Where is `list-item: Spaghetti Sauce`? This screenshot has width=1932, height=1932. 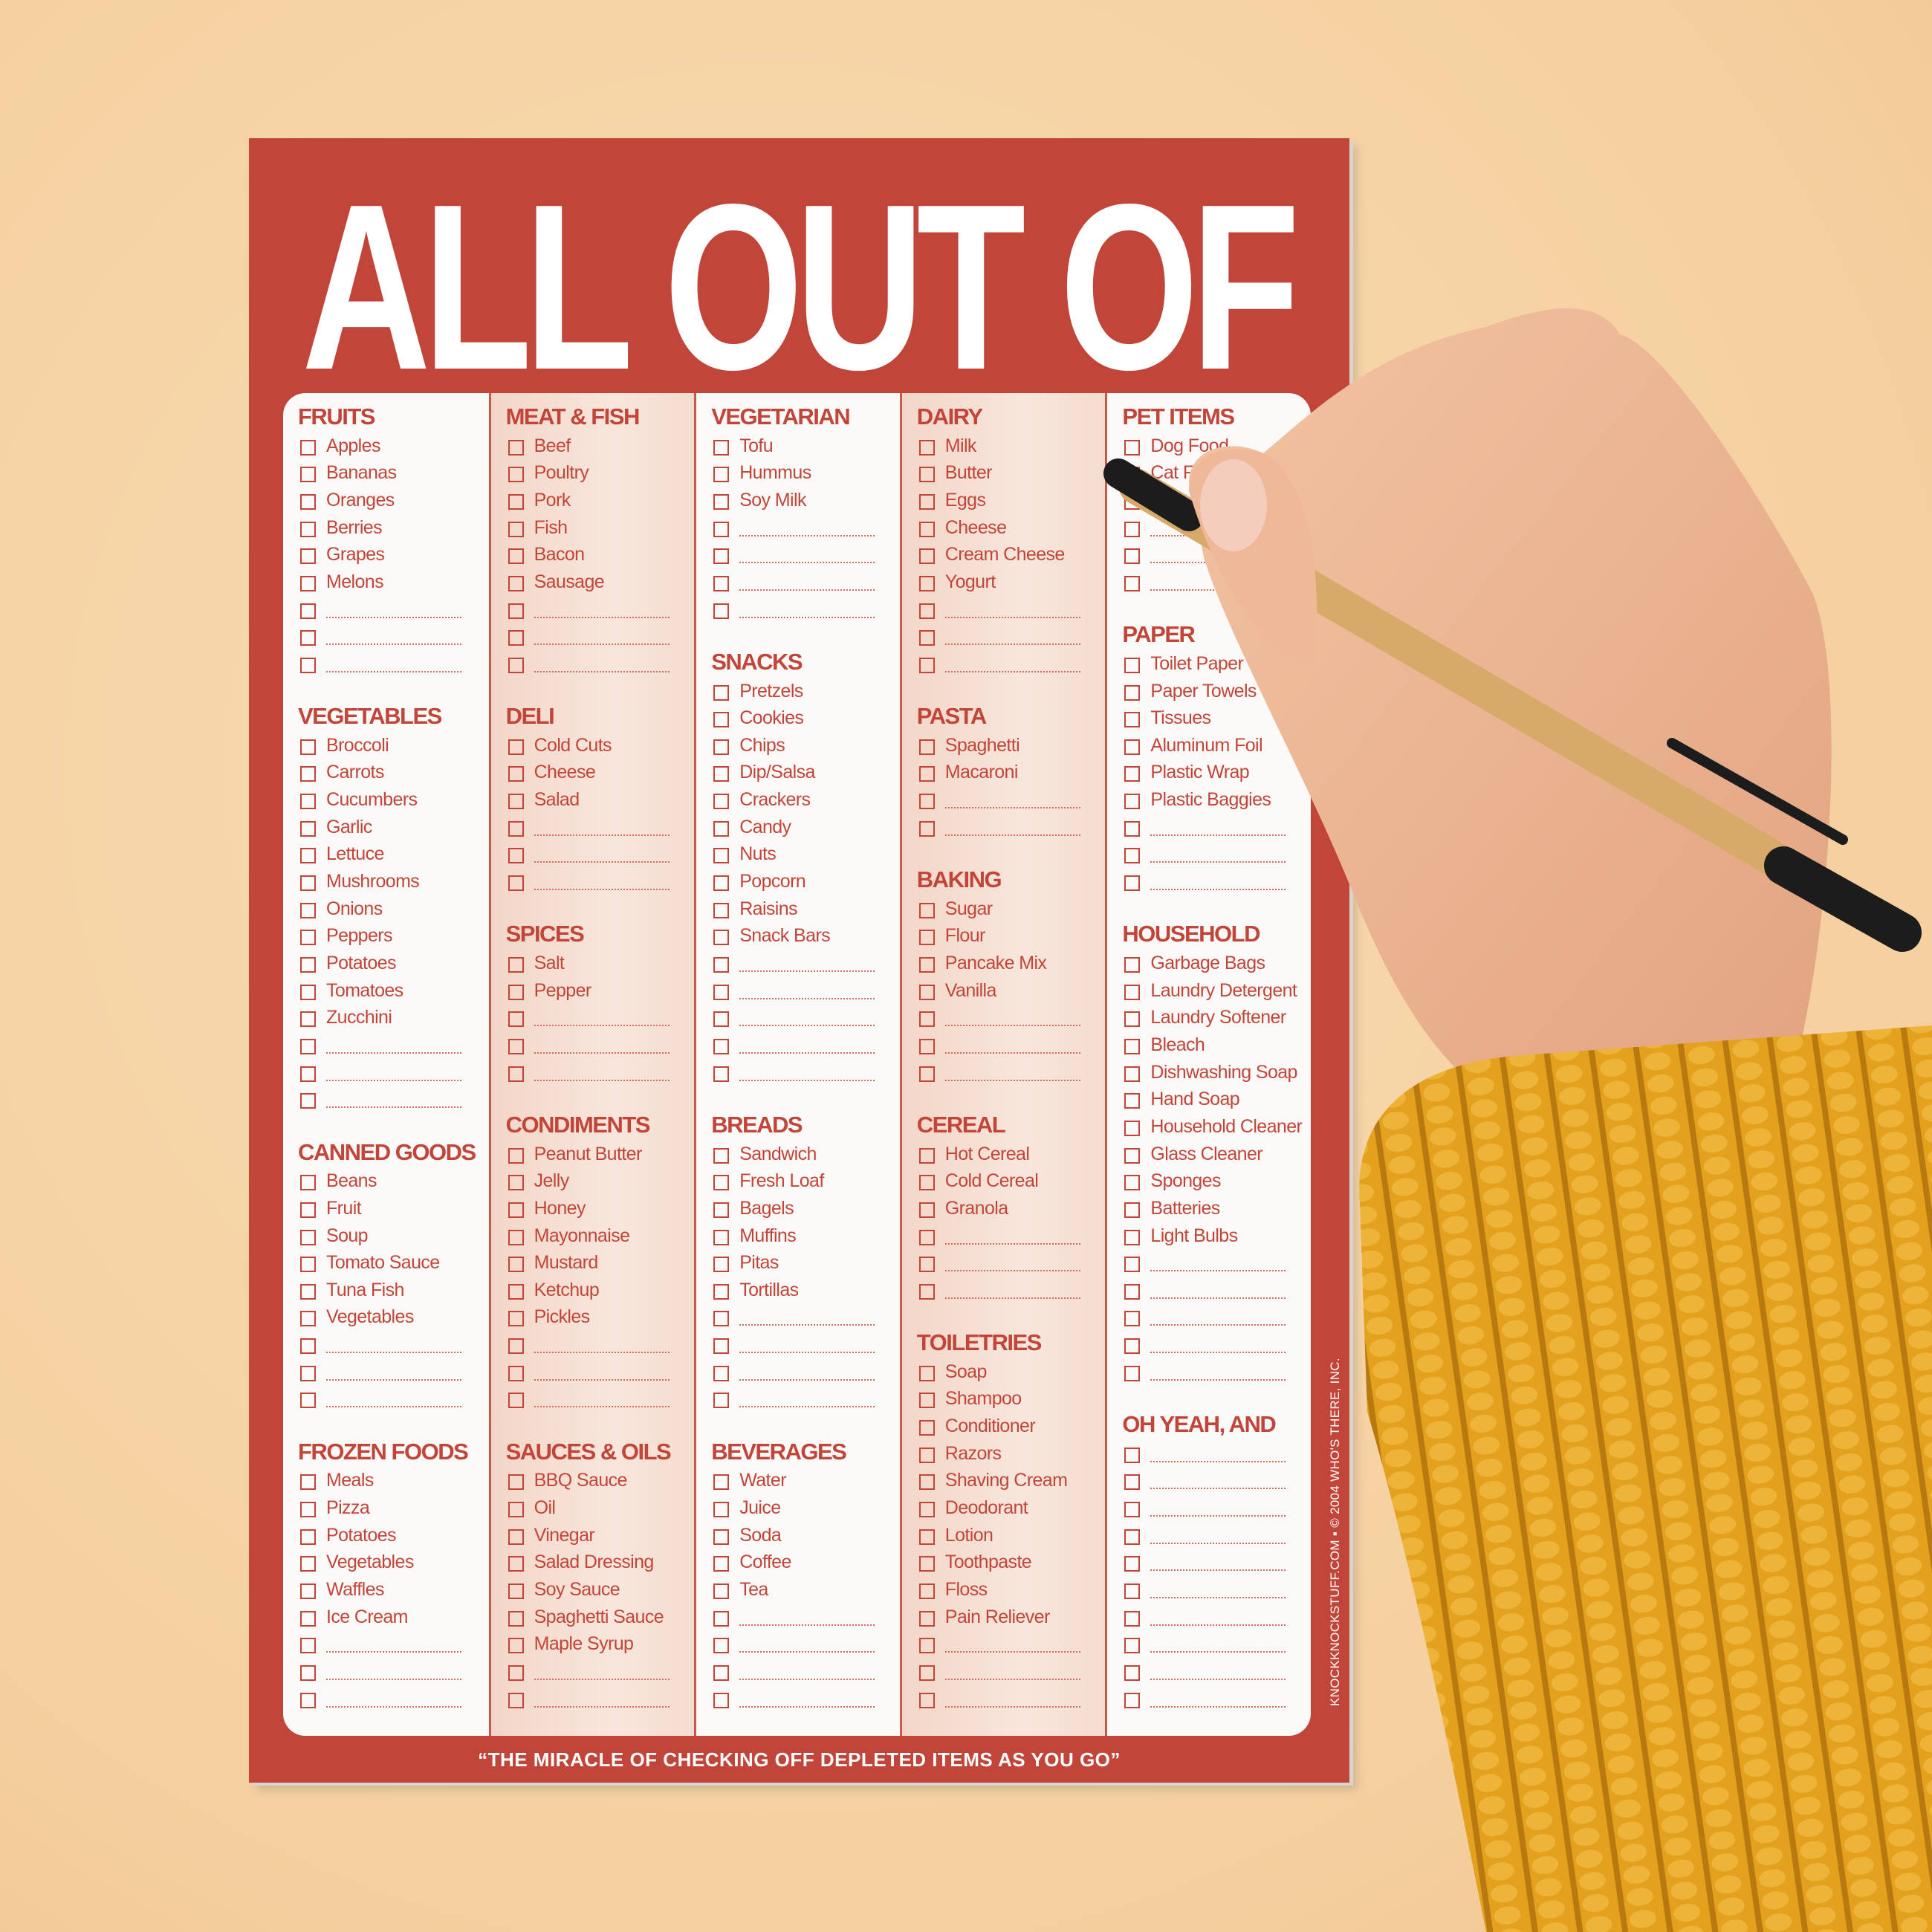
list-item: Spaghetti Sauce is located at coordinates (593, 1618).